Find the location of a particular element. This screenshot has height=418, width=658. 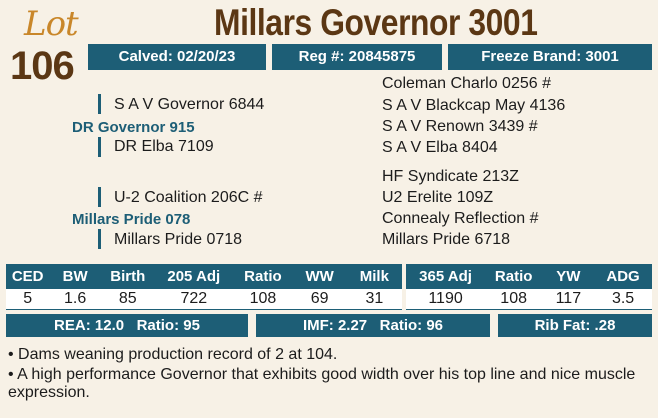

imf-bar: IMF: 2.27 Ratio: 96 is located at coordinates (373, 325).